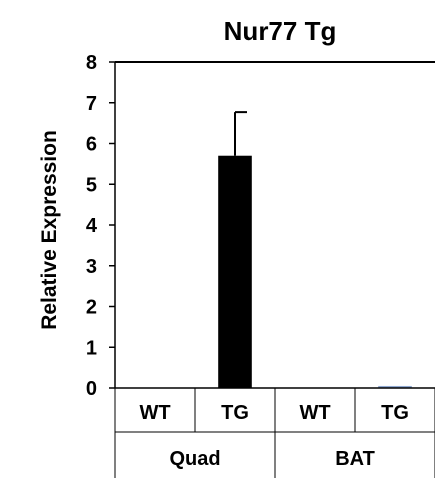  What do you see at coordinates (91, 104) in the screenshot?
I see `y-tick-label: 7` at bounding box center [91, 104].